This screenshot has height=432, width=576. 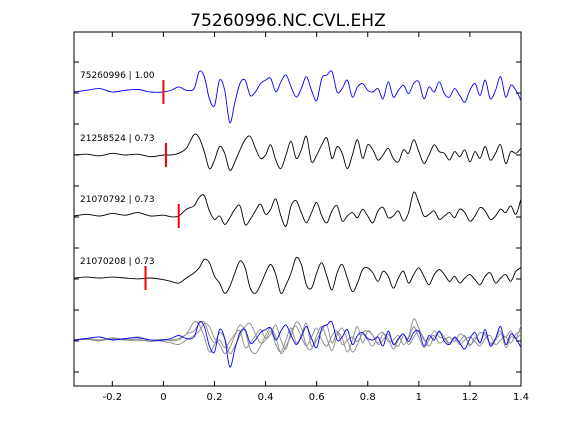 I want to click on chart-title: 75260996.NC.CVL.EHZ, so click(x=287, y=21).